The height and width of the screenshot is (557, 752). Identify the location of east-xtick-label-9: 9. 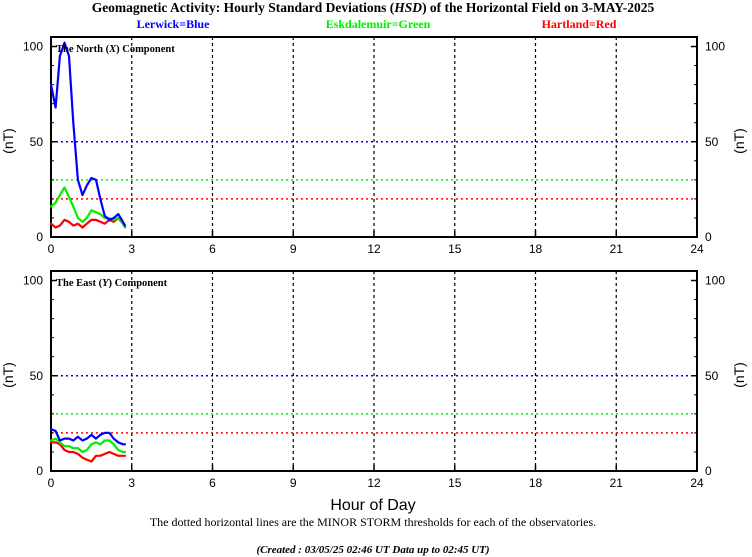
(293, 483).